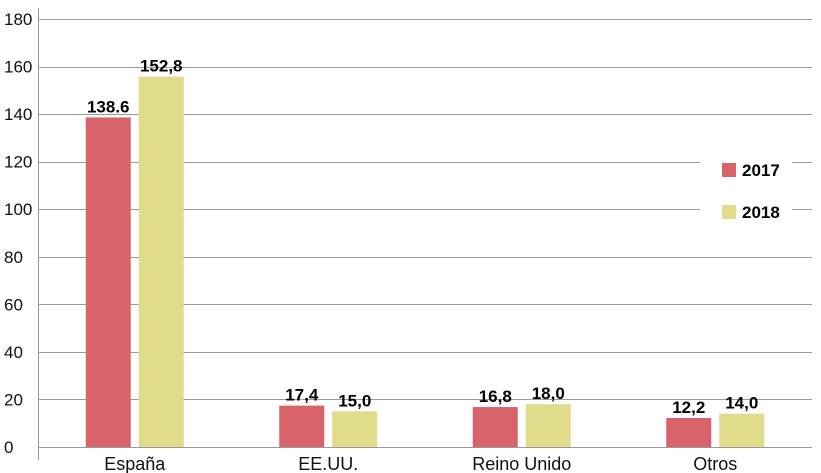  Describe the element at coordinates (18, 114) in the screenshot. I see `y-tick-label: 140` at that location.